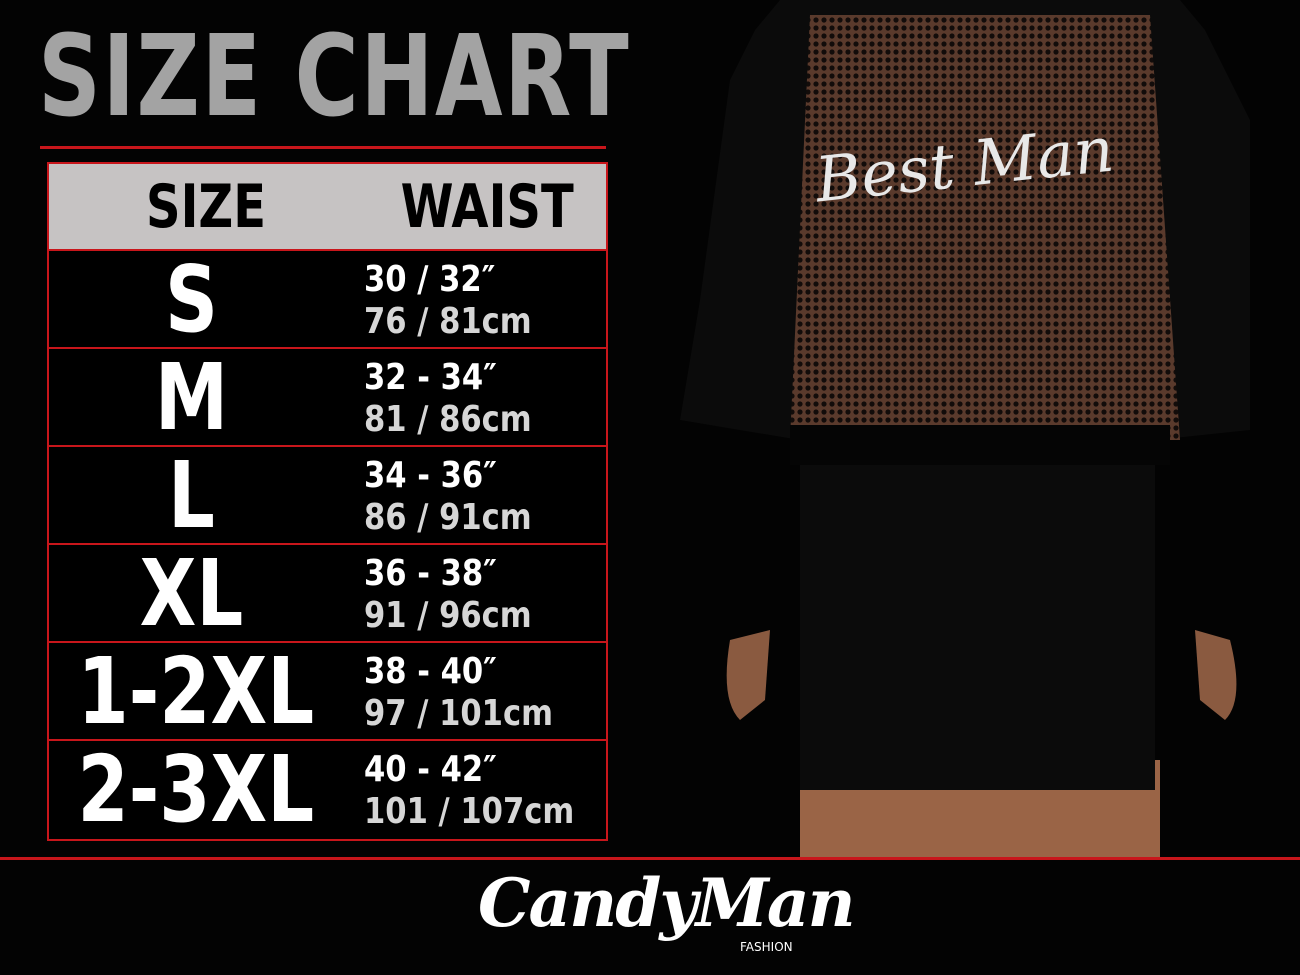 Image resolution: width=1300 pixels, height=975 pixels. What do you see at coordinates (430, 475) in the screenshot?
I see `waist-inches: 34 - 36″` at bounding box center [430, 475].